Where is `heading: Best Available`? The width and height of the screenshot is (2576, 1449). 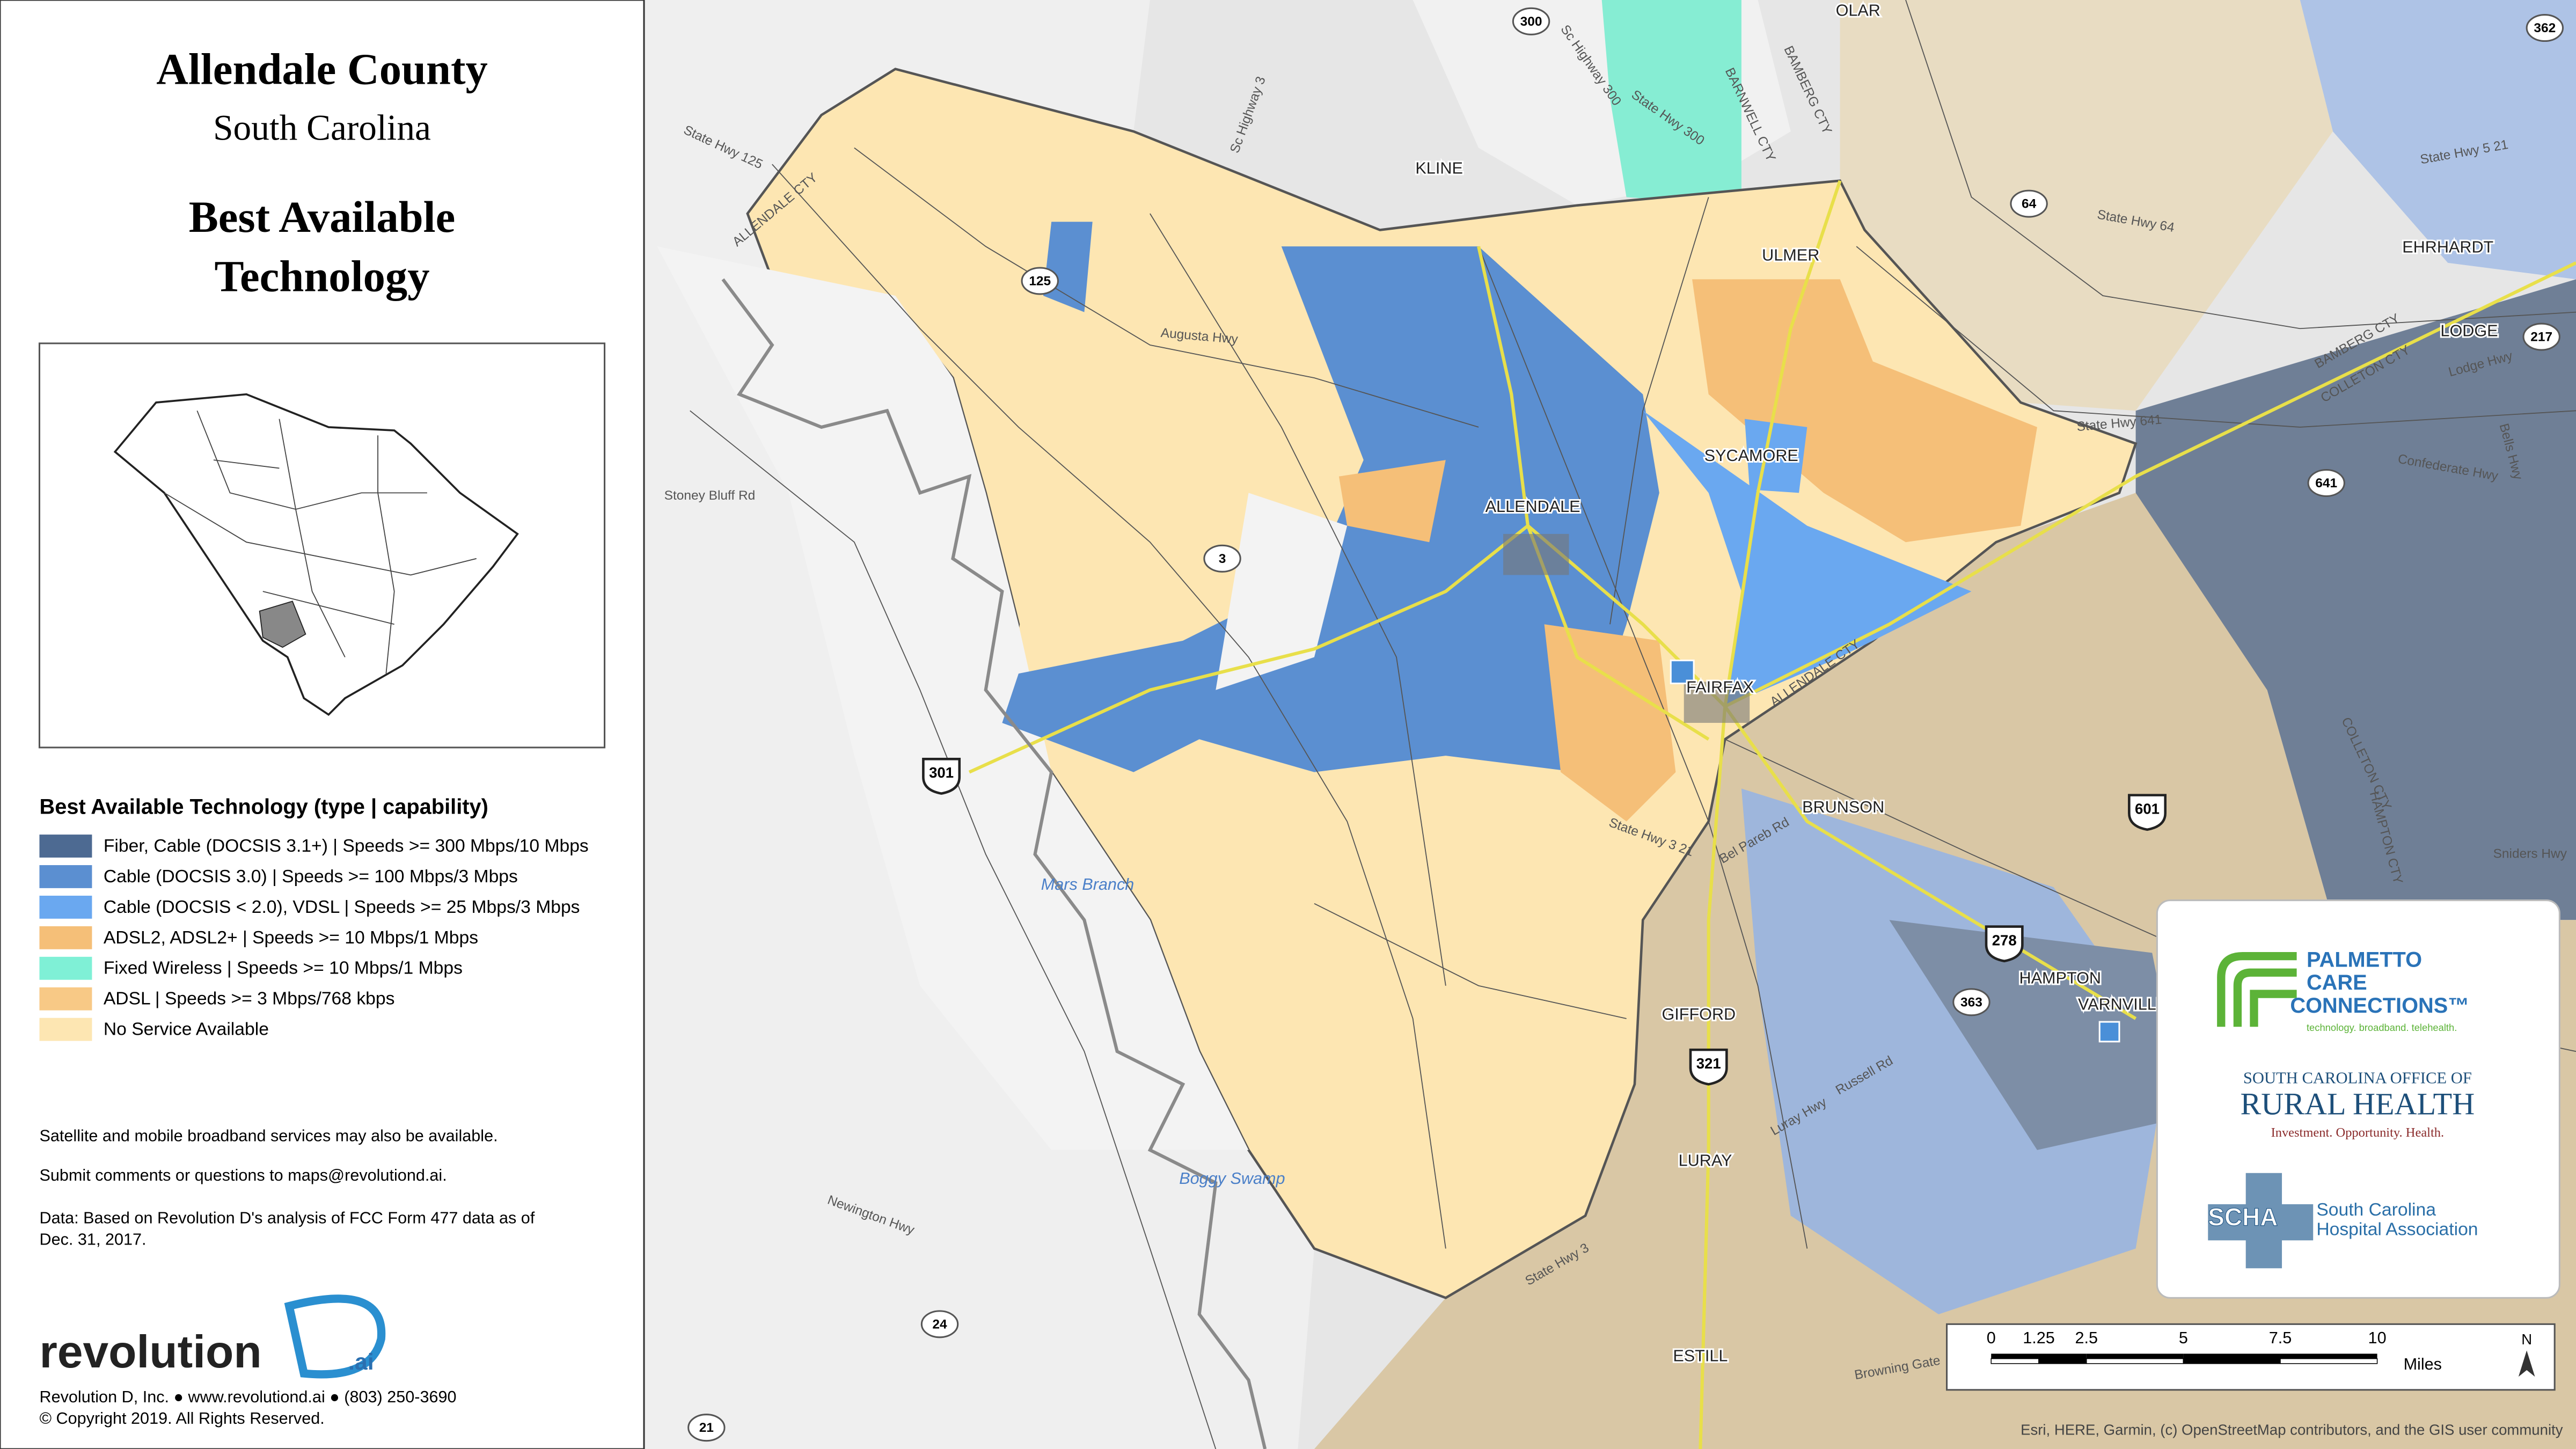
heading: Best Available is located at coordinates (322, 216).